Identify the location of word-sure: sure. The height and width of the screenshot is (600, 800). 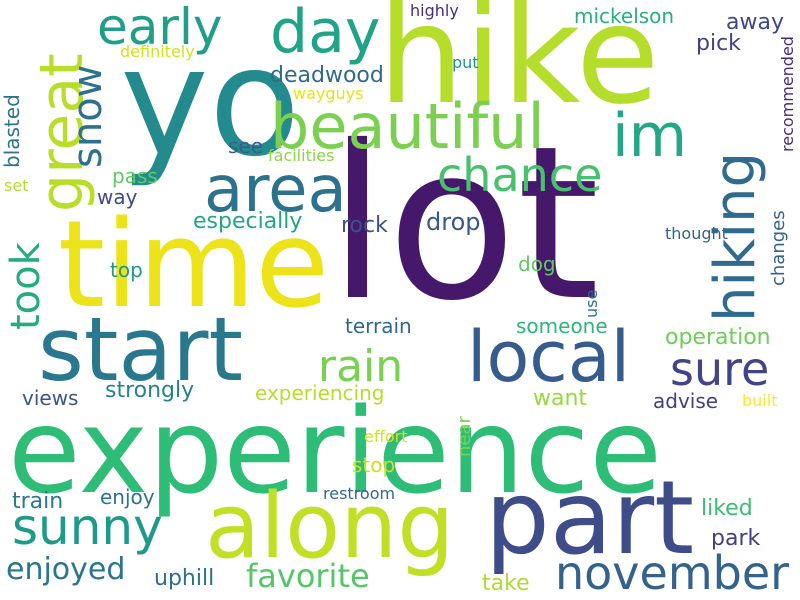
(720, 369).